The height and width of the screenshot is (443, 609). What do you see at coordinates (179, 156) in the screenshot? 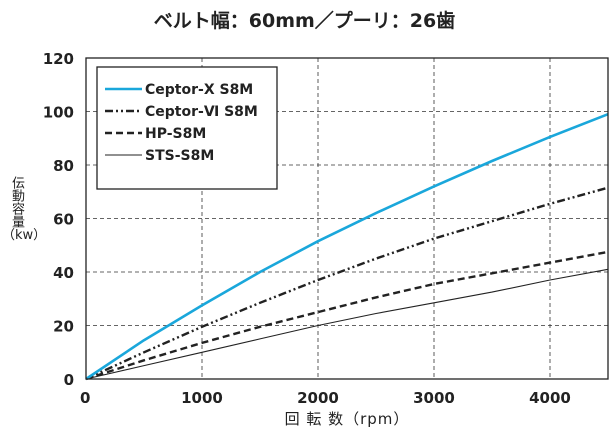
I see `legend-label: STS-S8M` at bounding box center [179, 156].